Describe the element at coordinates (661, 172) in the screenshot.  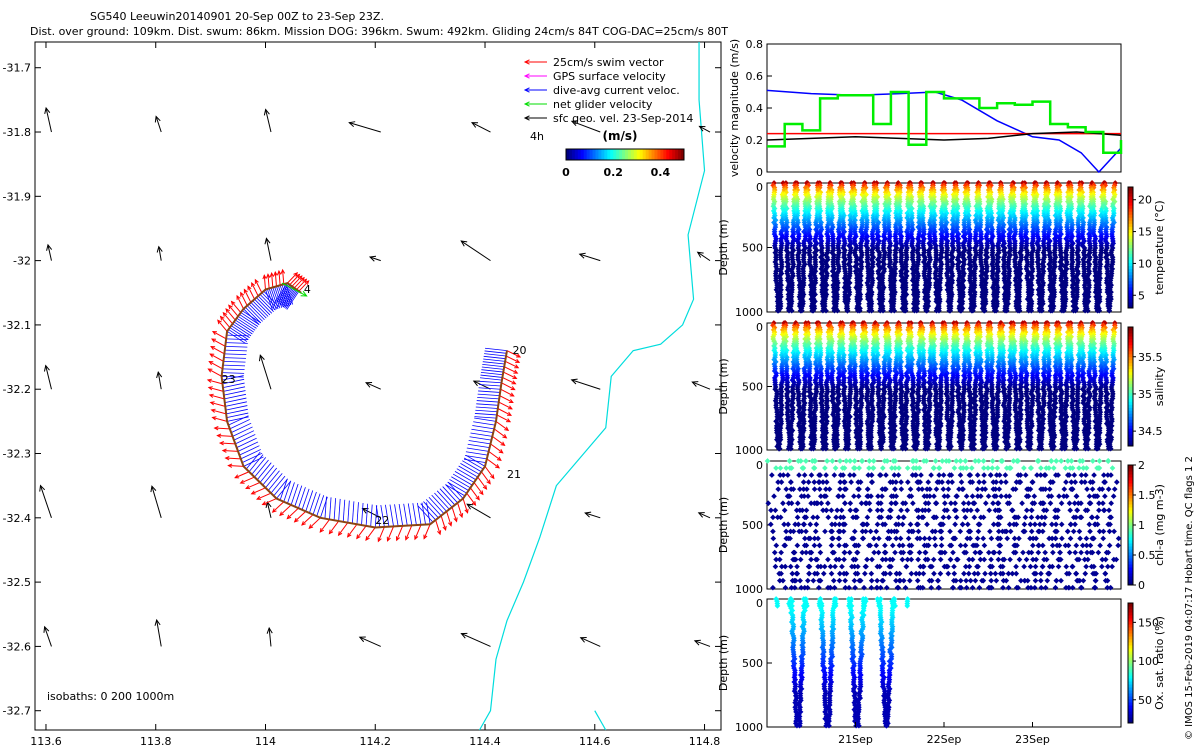
I see `colorbar-tick-label: 0.4` at that location.